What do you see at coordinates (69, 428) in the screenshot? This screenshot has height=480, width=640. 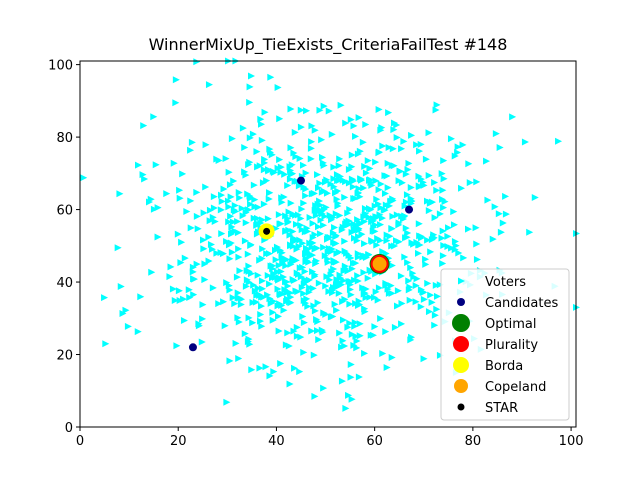 I see `y-tick-label: 0` at bounding box center [69, 428].